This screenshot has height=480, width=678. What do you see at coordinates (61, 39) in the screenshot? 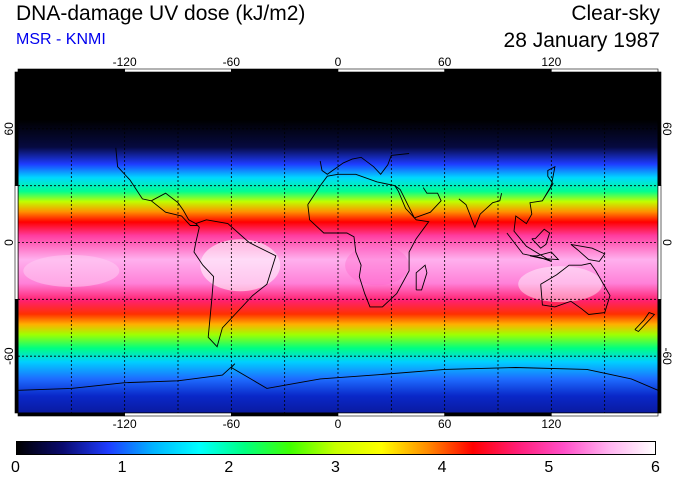
I see `map-subtitle: MSR - KNMI` at bounding box center [61, 39].